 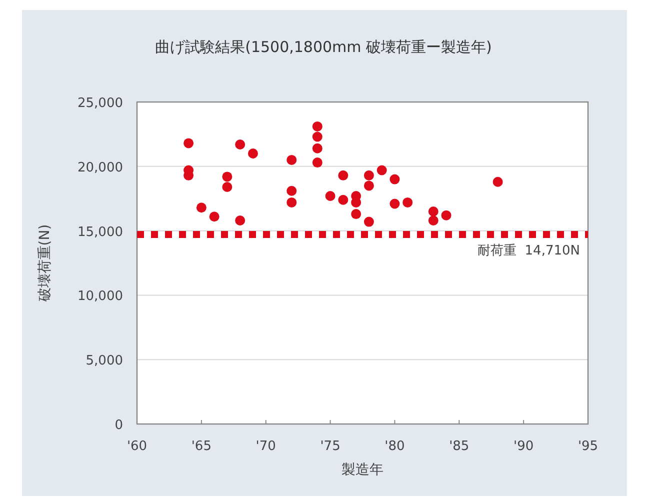 What do you see at coordinates (266, 446) in the screenshot?
I see `x-tick-label: '70` at bounding box center [266, 446].